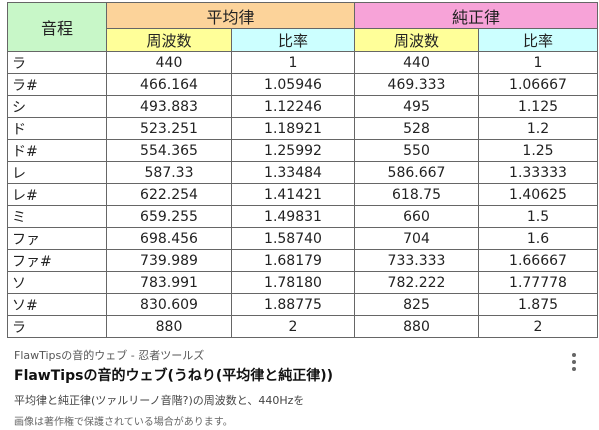 This screenshot has height=430, width=599. Describe the element at coordinates (169, 194) in the screenshot. I see `table-cell: 622.254` at that location.